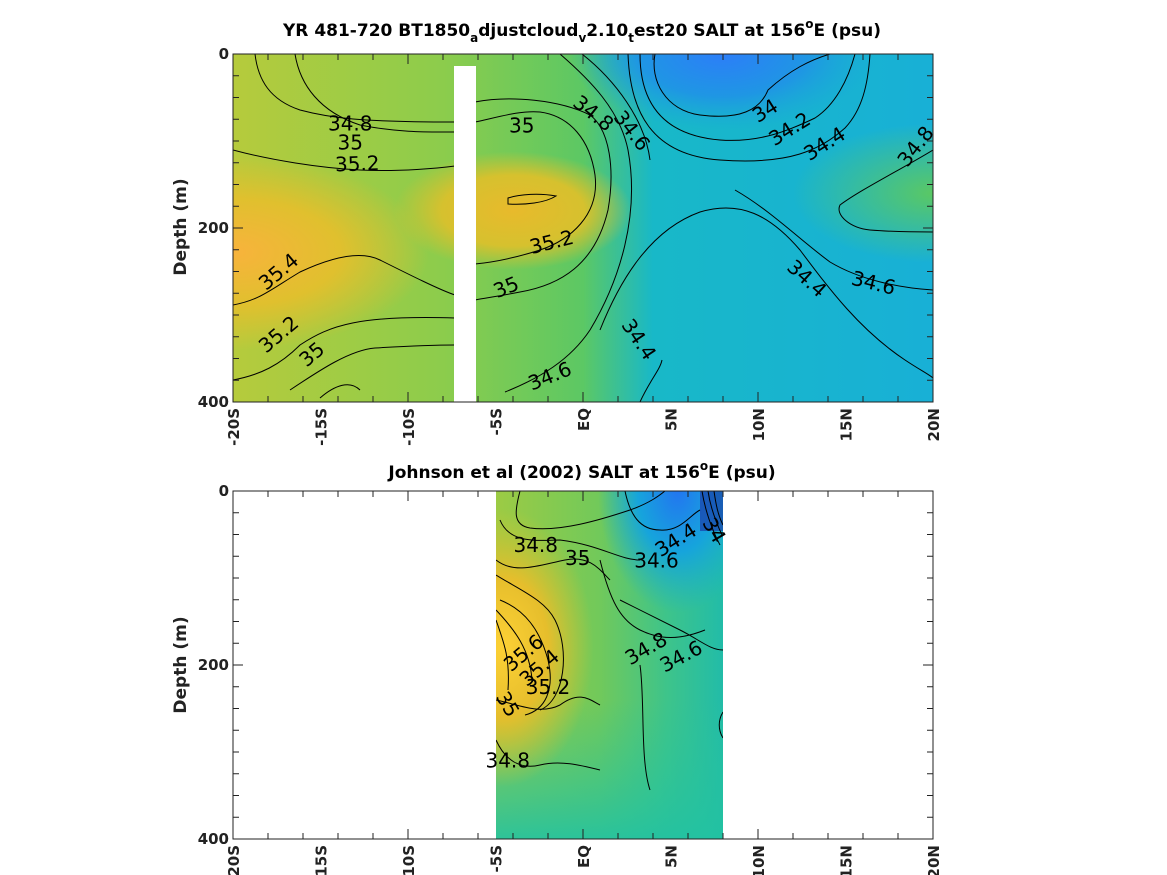 This screenshot has width=1167, height=875. What do you see at coordinates (181, 226) in the screenshot?
I see `upper-y-axis-label: Depth (m)` at bounding box center [181, 226].